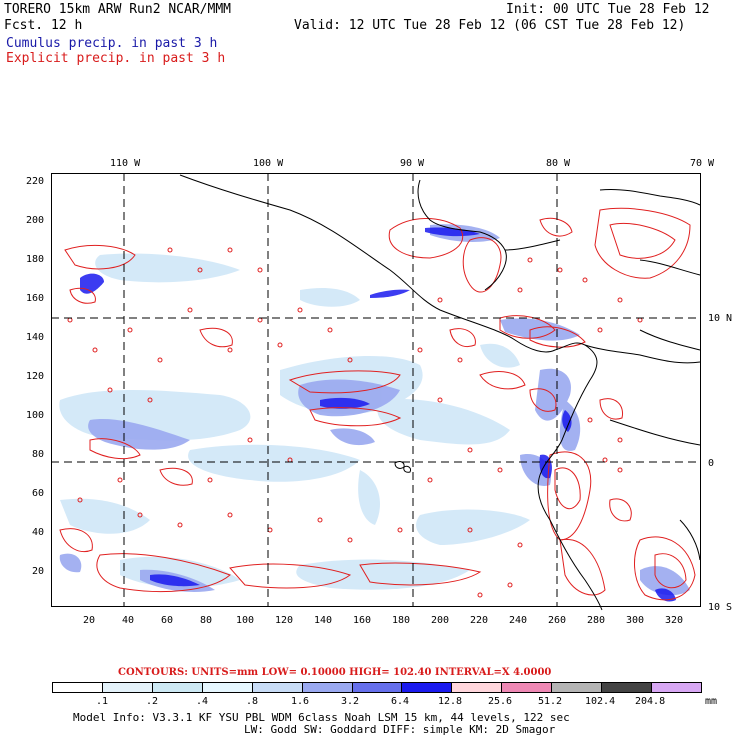  Describe the element at coordinates (35, 181) in the screenshot. I see `y-tick: 220` at that location.